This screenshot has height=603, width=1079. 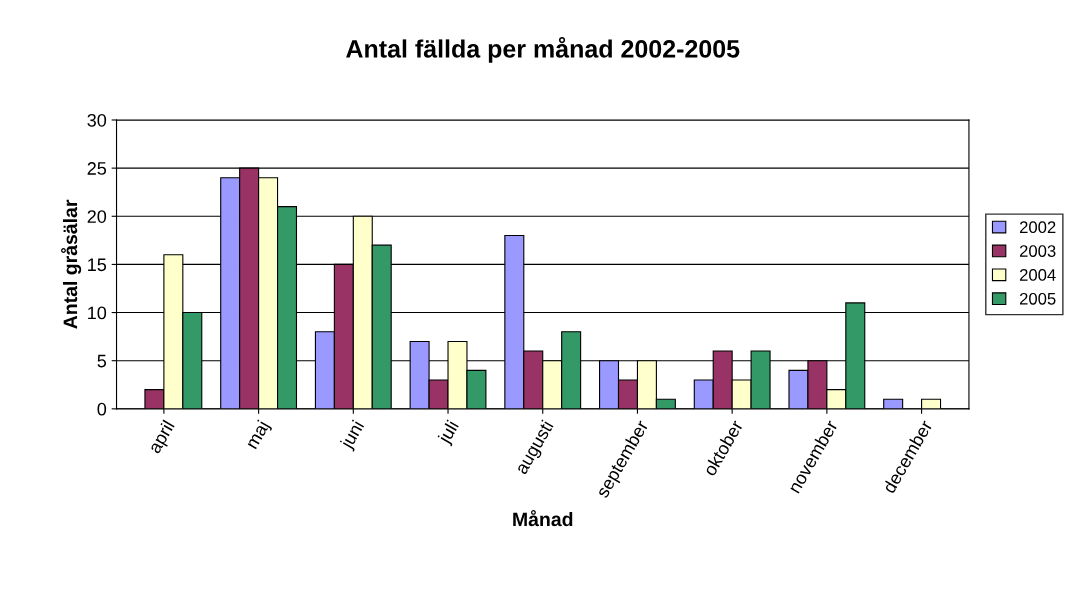 I want to click on y-axis-title: Antal gråsälar, so click(x=71, y=264).